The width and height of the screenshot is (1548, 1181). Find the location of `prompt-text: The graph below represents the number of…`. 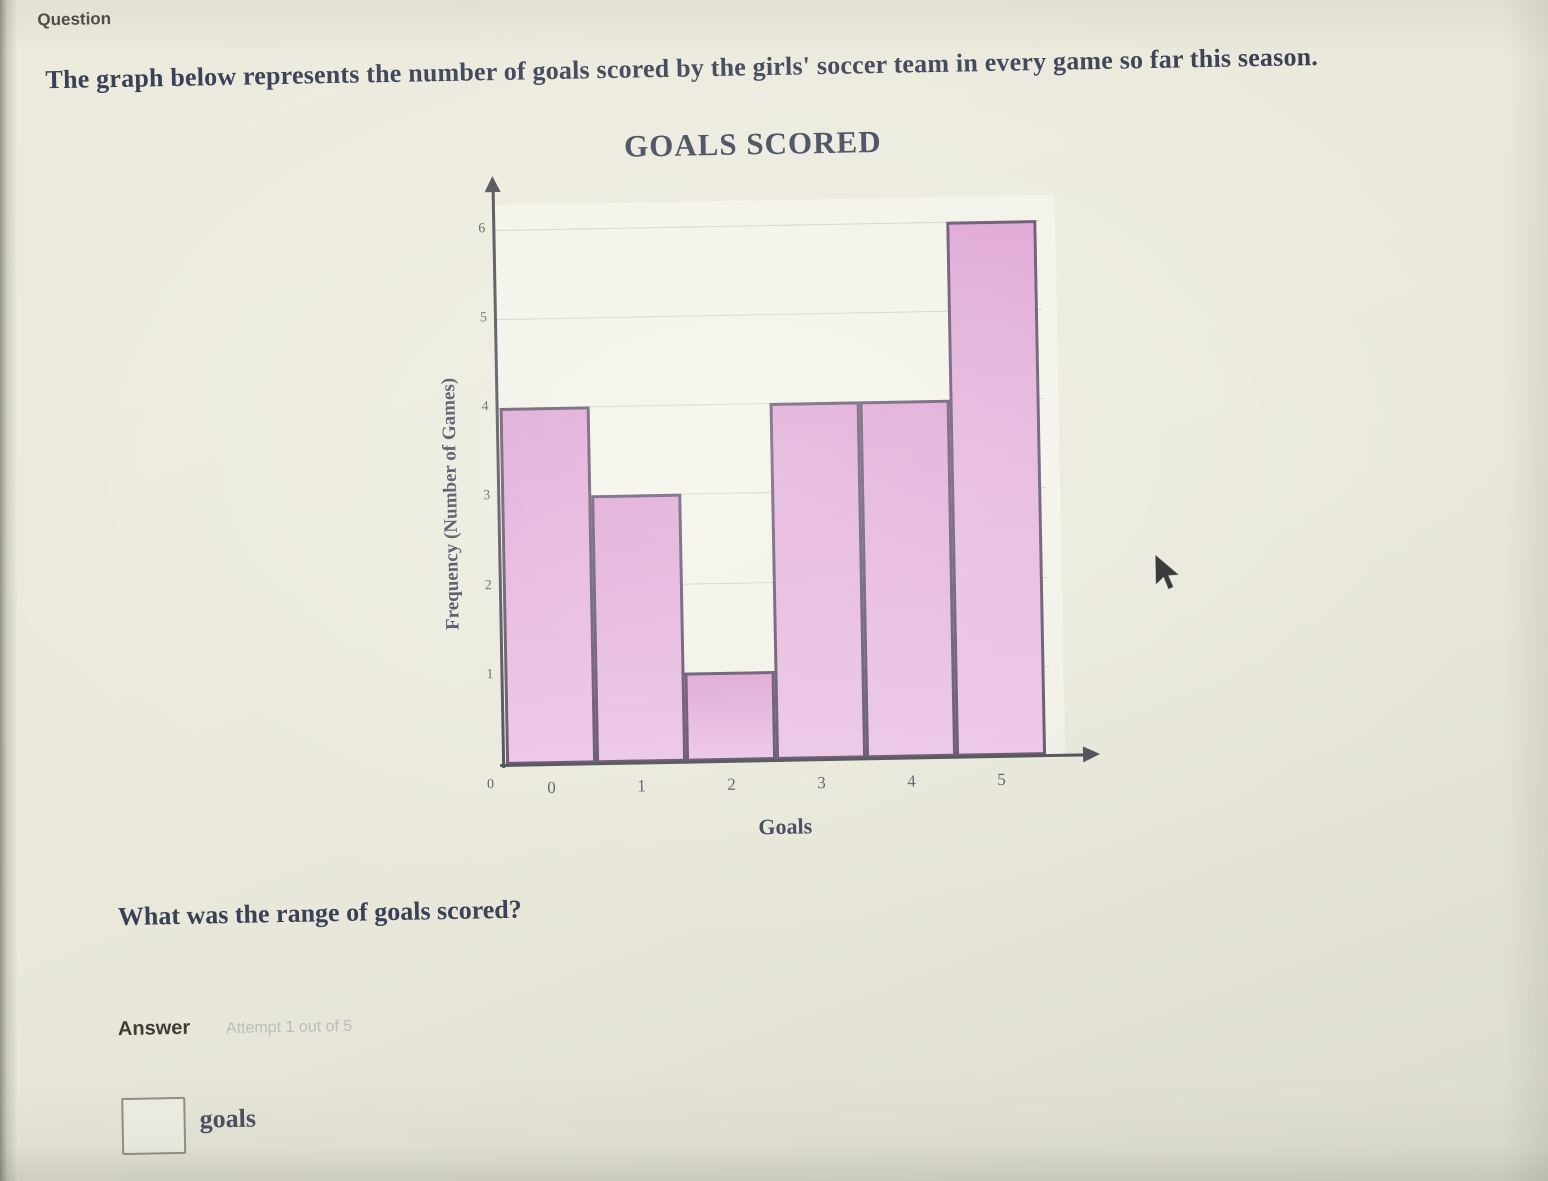

prompt-text: The graph below represents the number of… is located at coordinates (682, 68).